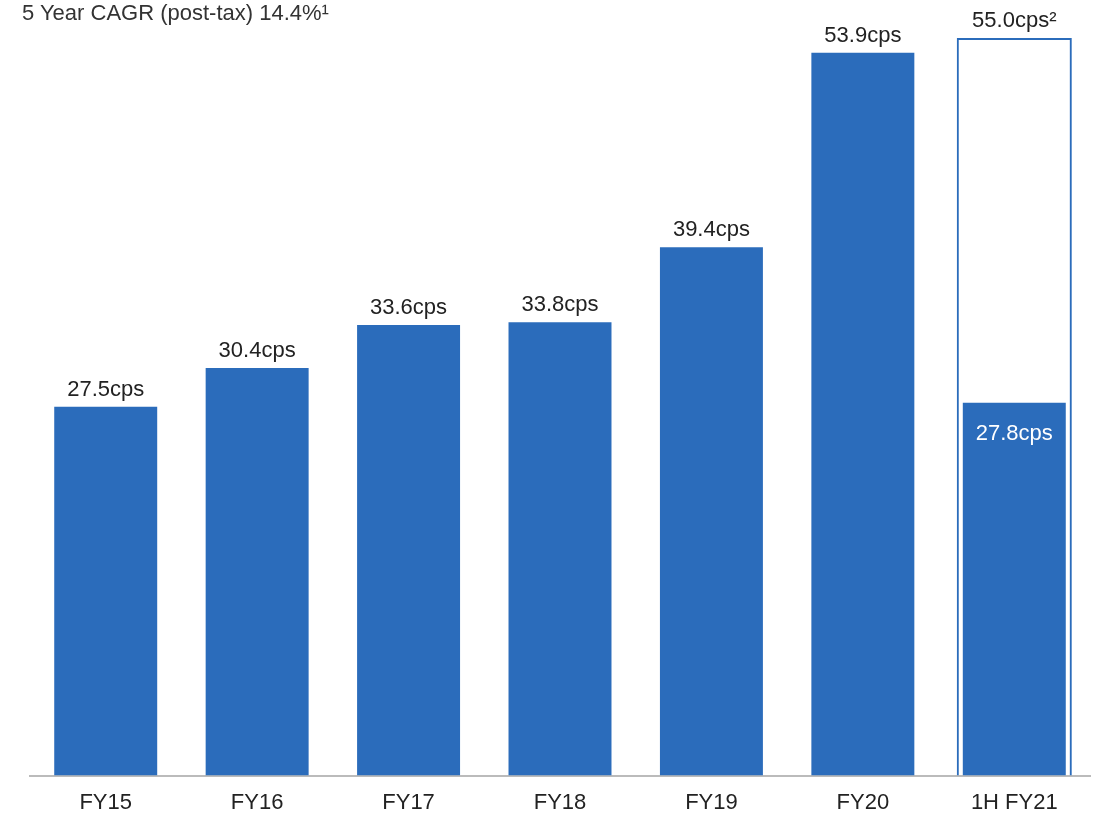  Describe the element at coordinates (560, 304) in the screenshot. I see `data-label: 33.8cps` at that location.